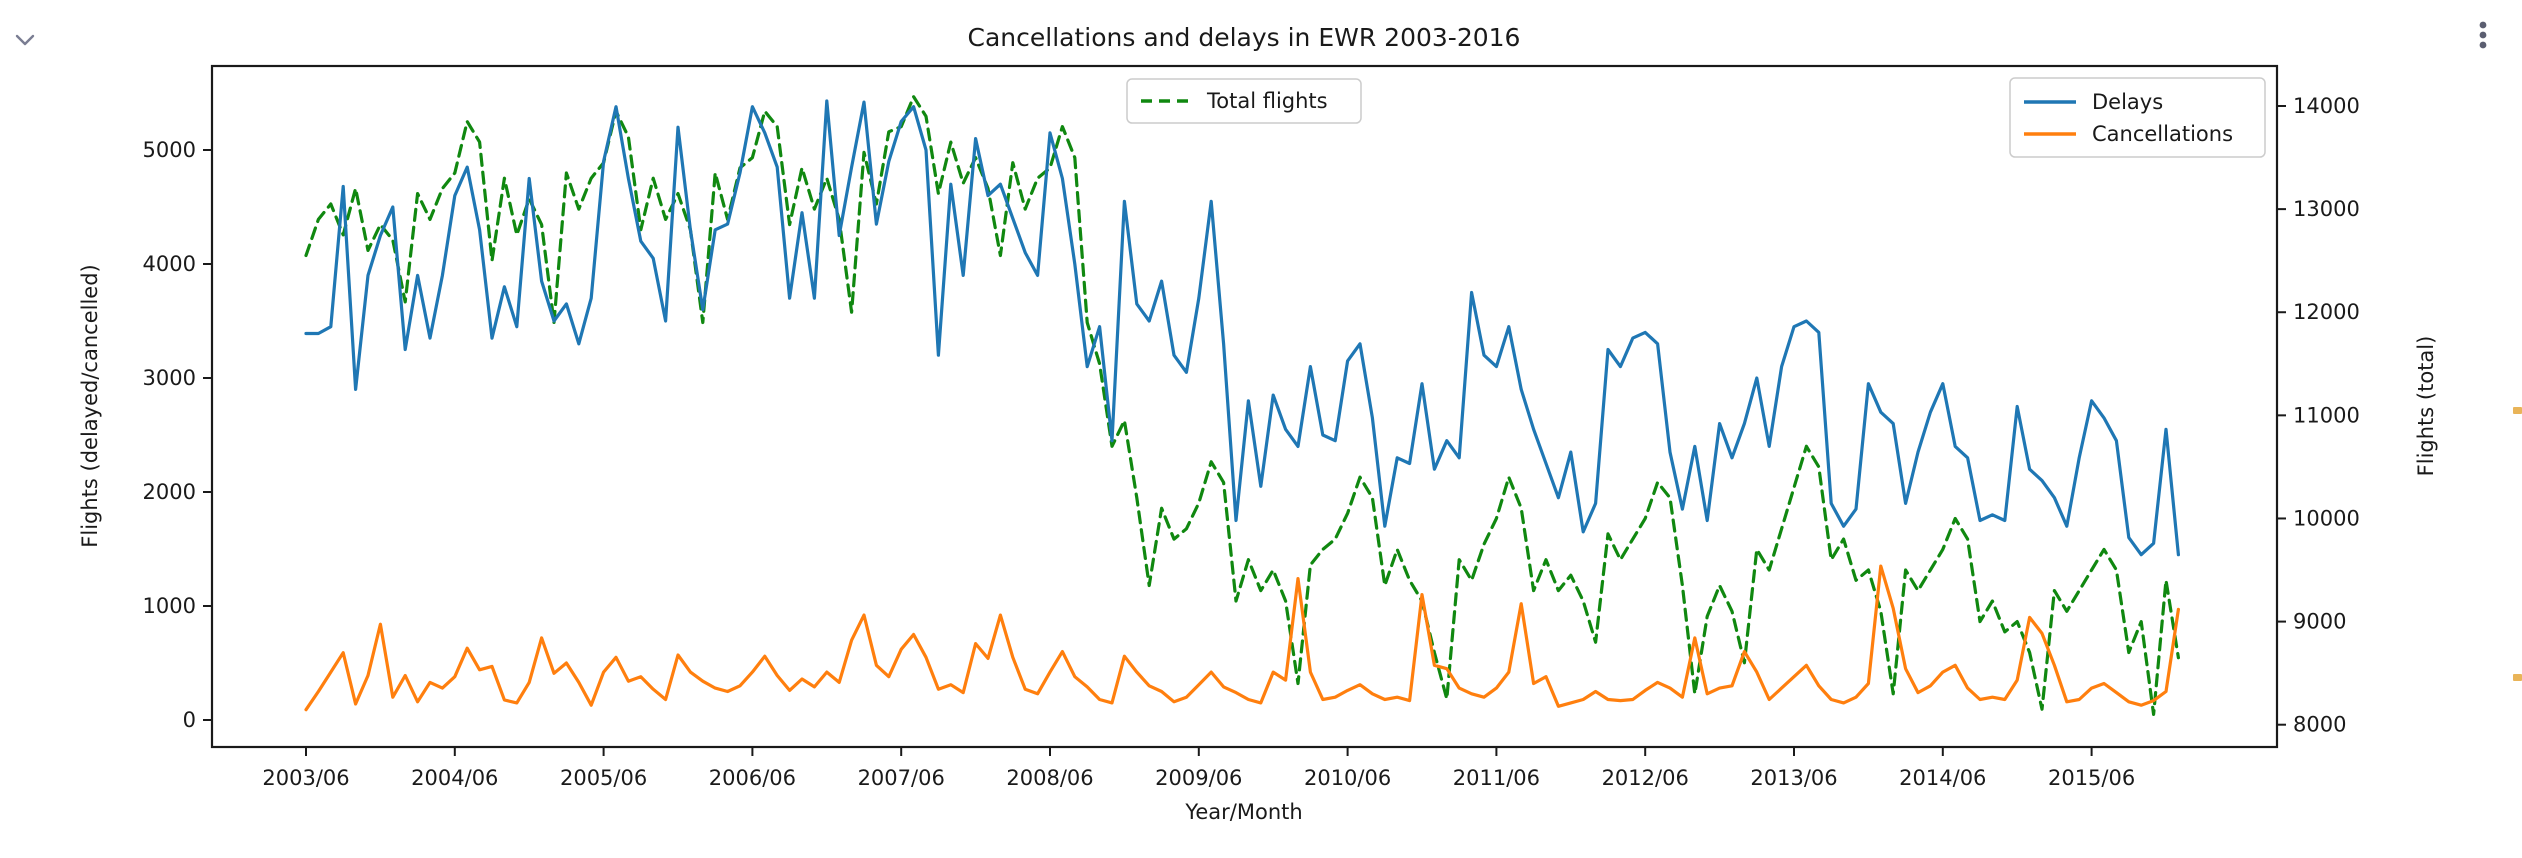  I want to click on kebab-menu-icon, so click(2483, 35).